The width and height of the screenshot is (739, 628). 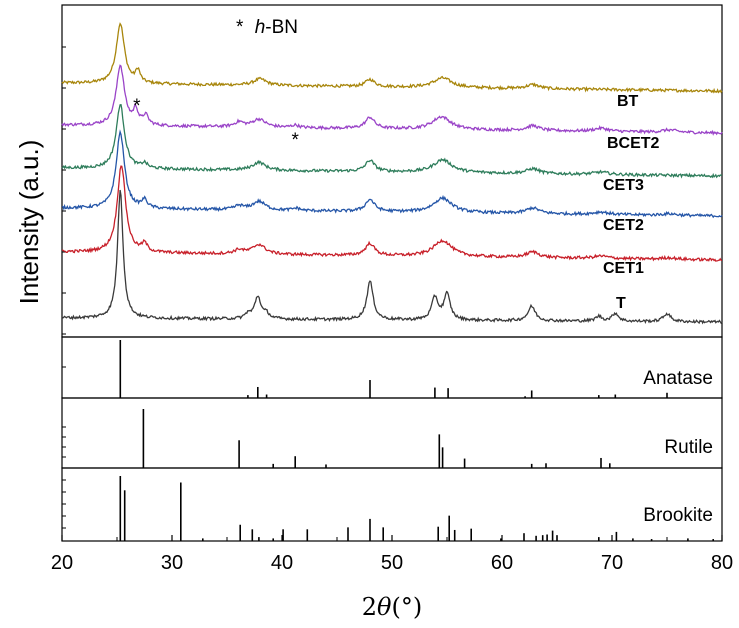 What do you see at coordinates (260, 27) in the screenshot?
I see `hbn-legend-italic: h` at bounding box center [260, 27].